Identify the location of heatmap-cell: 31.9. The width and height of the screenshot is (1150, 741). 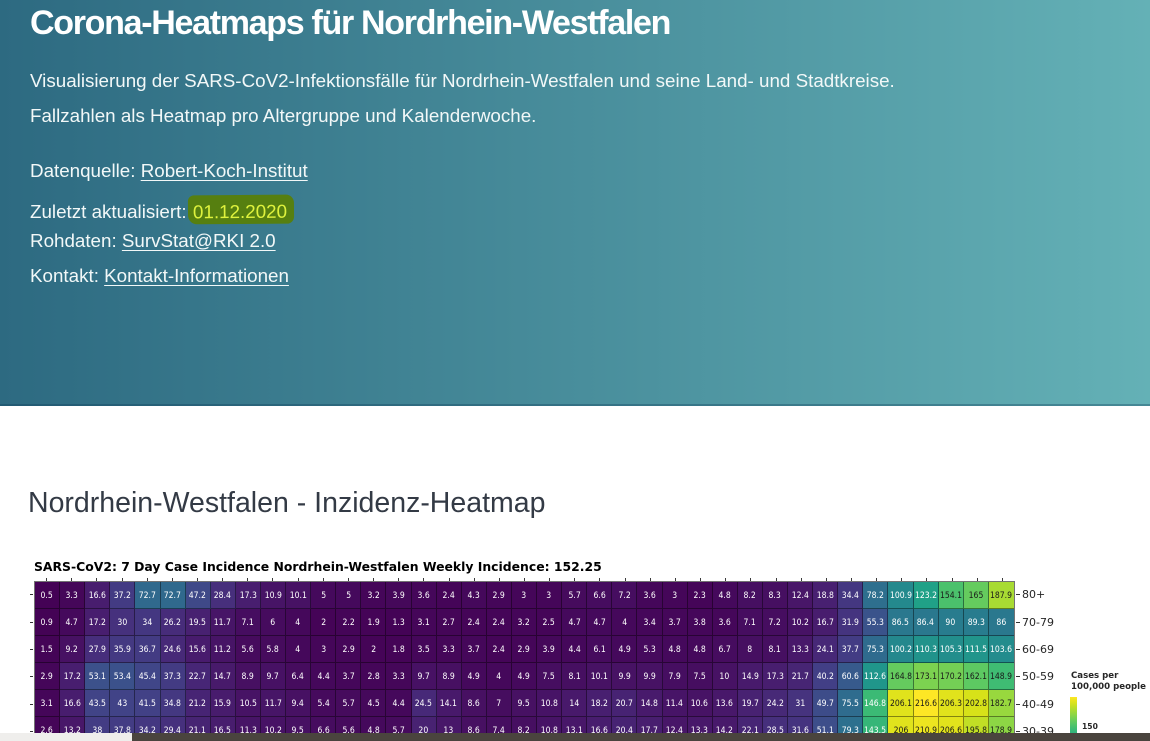
(851, 623).